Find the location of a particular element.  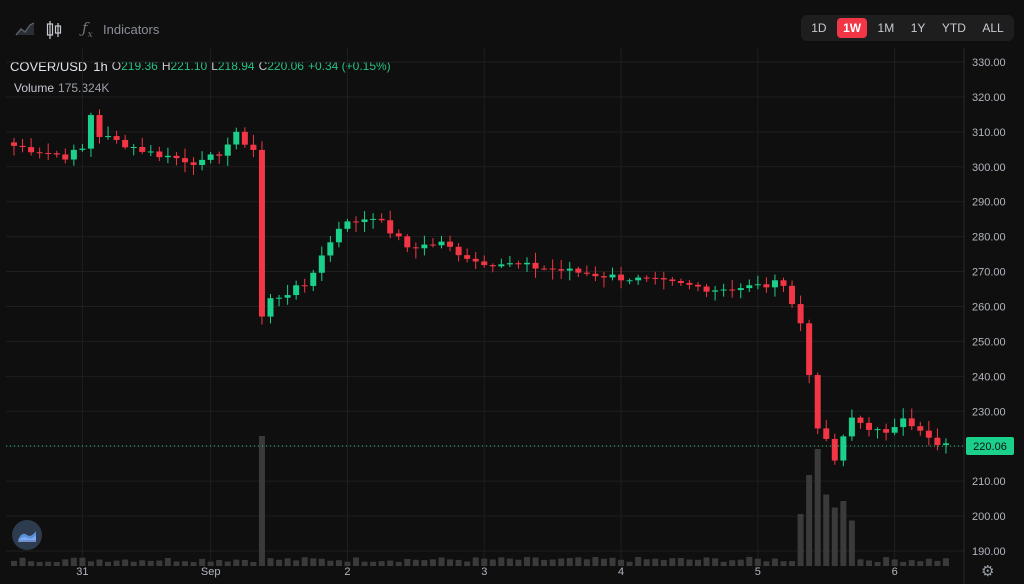

range-button-all: ALL is located at coordinates (993, 28).